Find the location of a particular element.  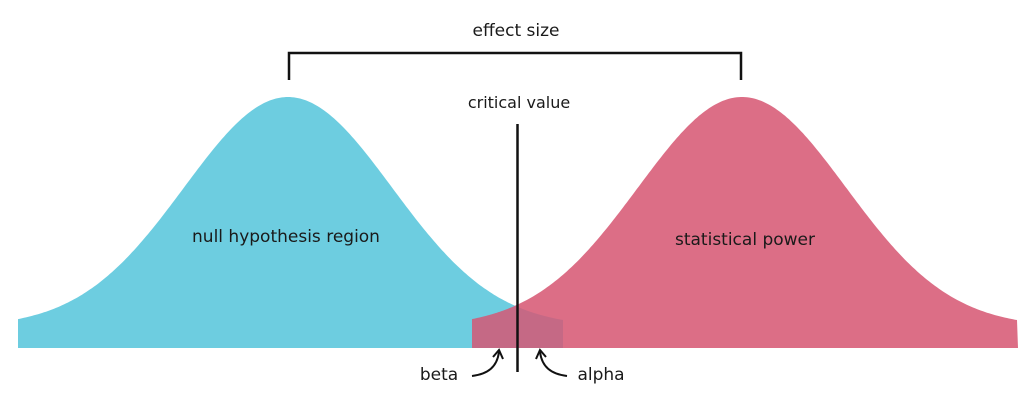

beta-arrow-icon is located at coordinates (485, 364).